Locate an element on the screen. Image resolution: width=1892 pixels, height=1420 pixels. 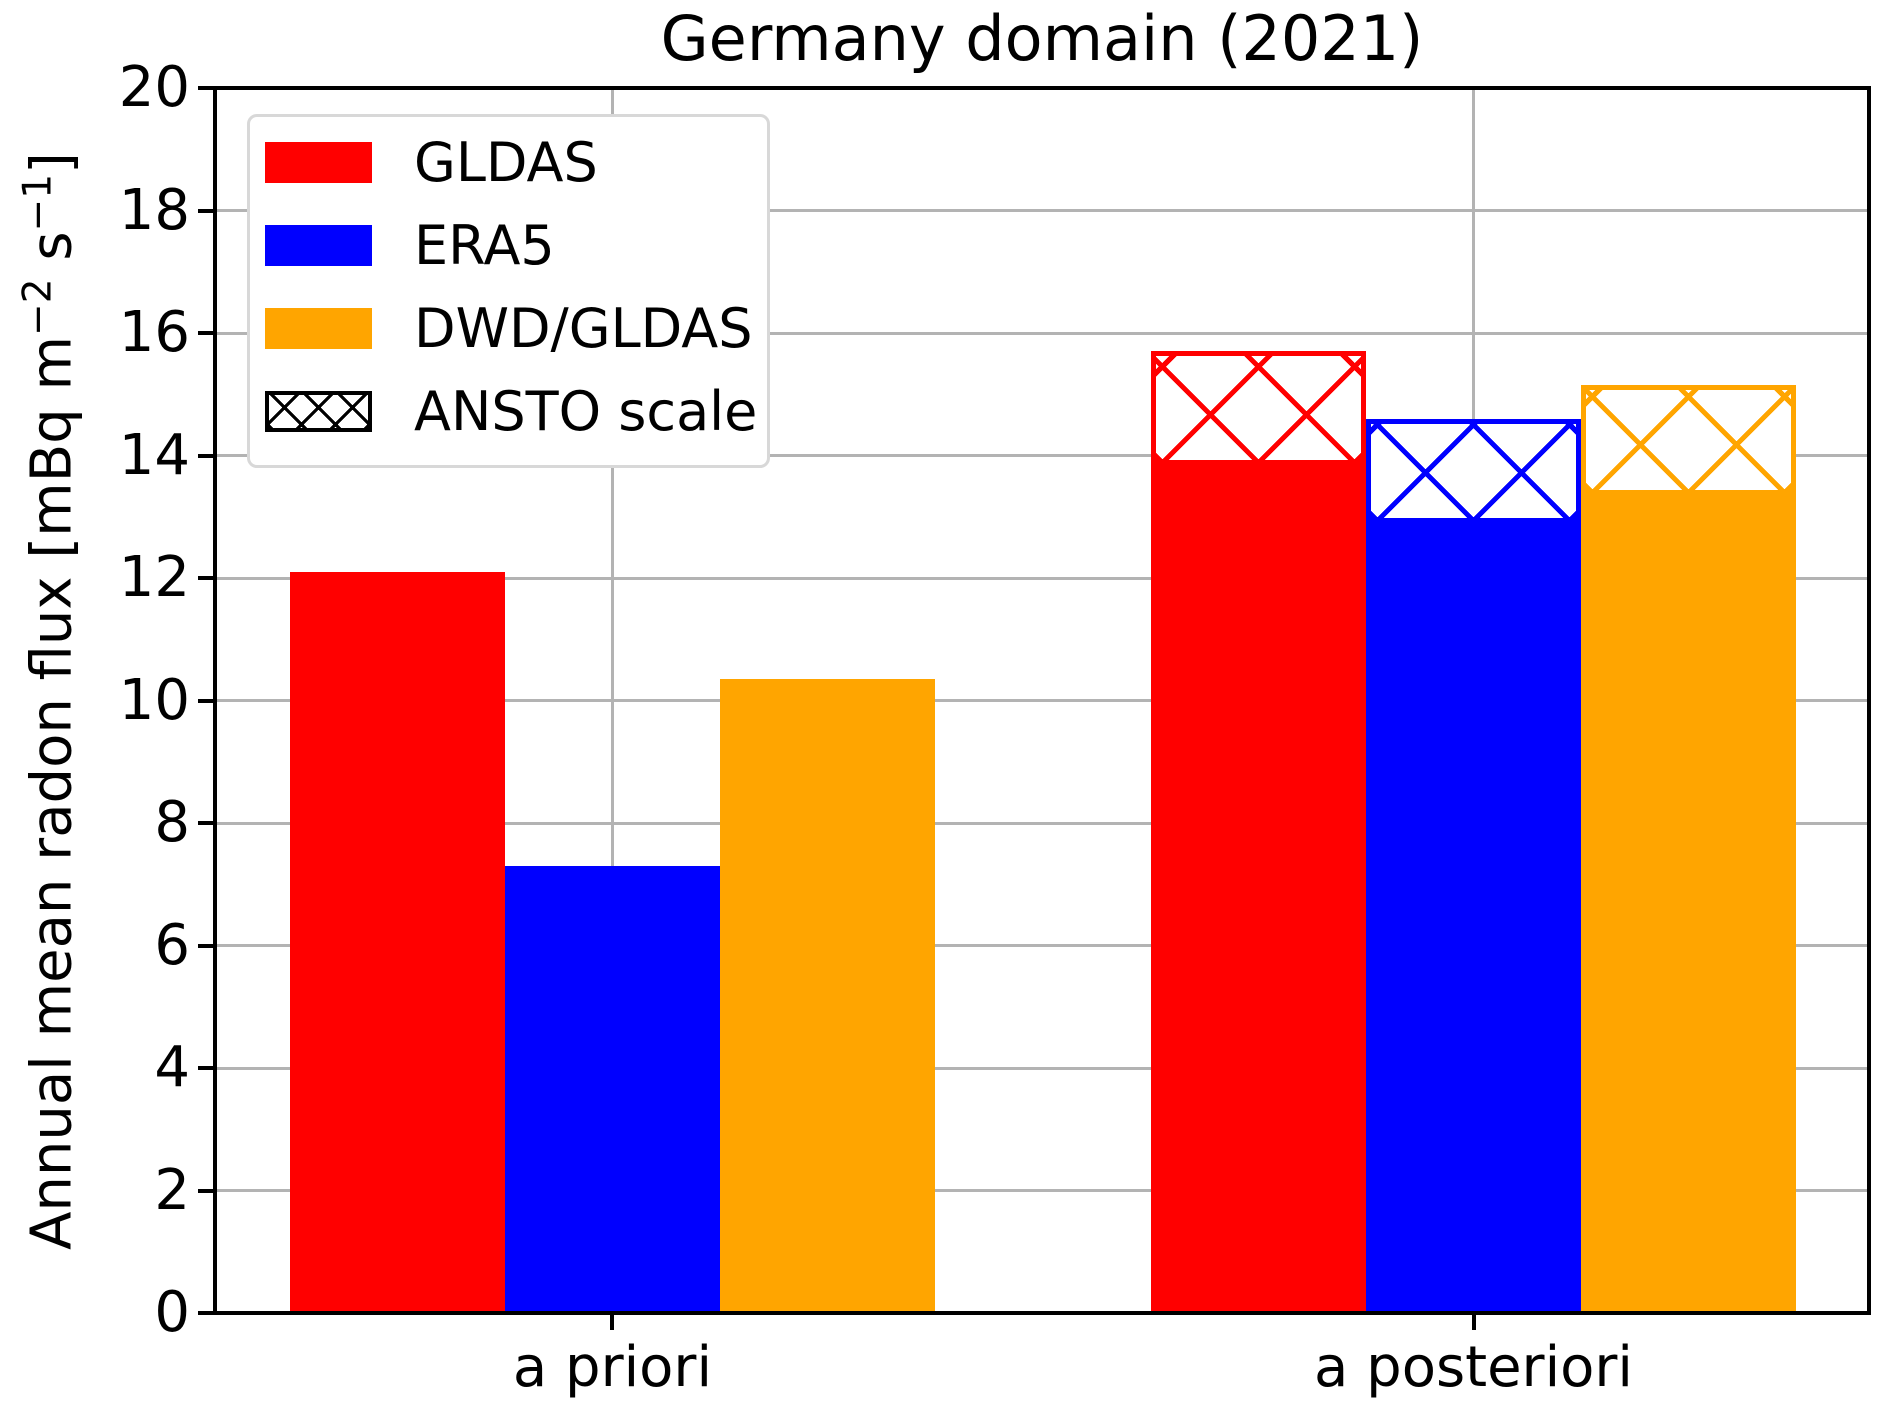
y-tick-label-12: 12 is located at coordinates (154, 577).